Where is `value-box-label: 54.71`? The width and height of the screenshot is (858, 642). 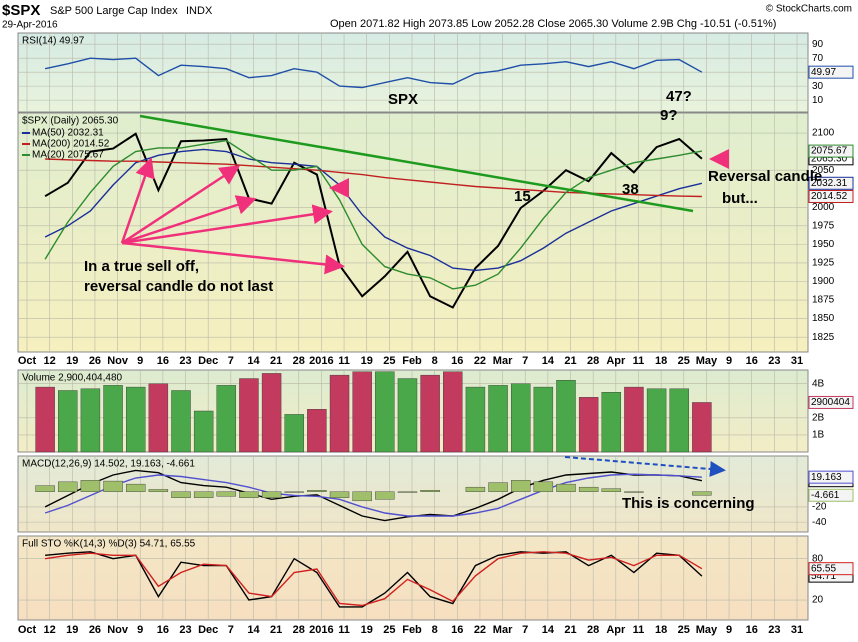 value-box-label: 54.71 is located at coordinates (823, 576).